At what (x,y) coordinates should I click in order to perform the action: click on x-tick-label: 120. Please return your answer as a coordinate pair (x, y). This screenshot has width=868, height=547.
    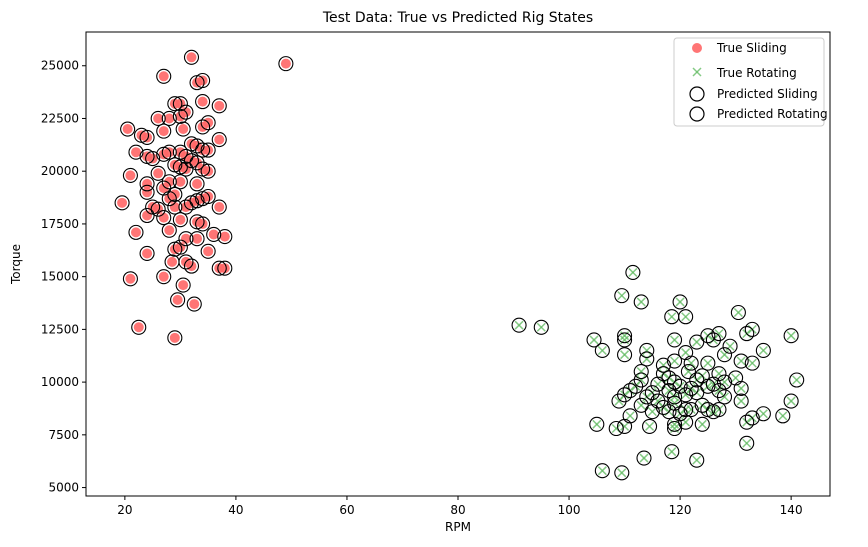
    Looking at the image, I should click on (680, 510).